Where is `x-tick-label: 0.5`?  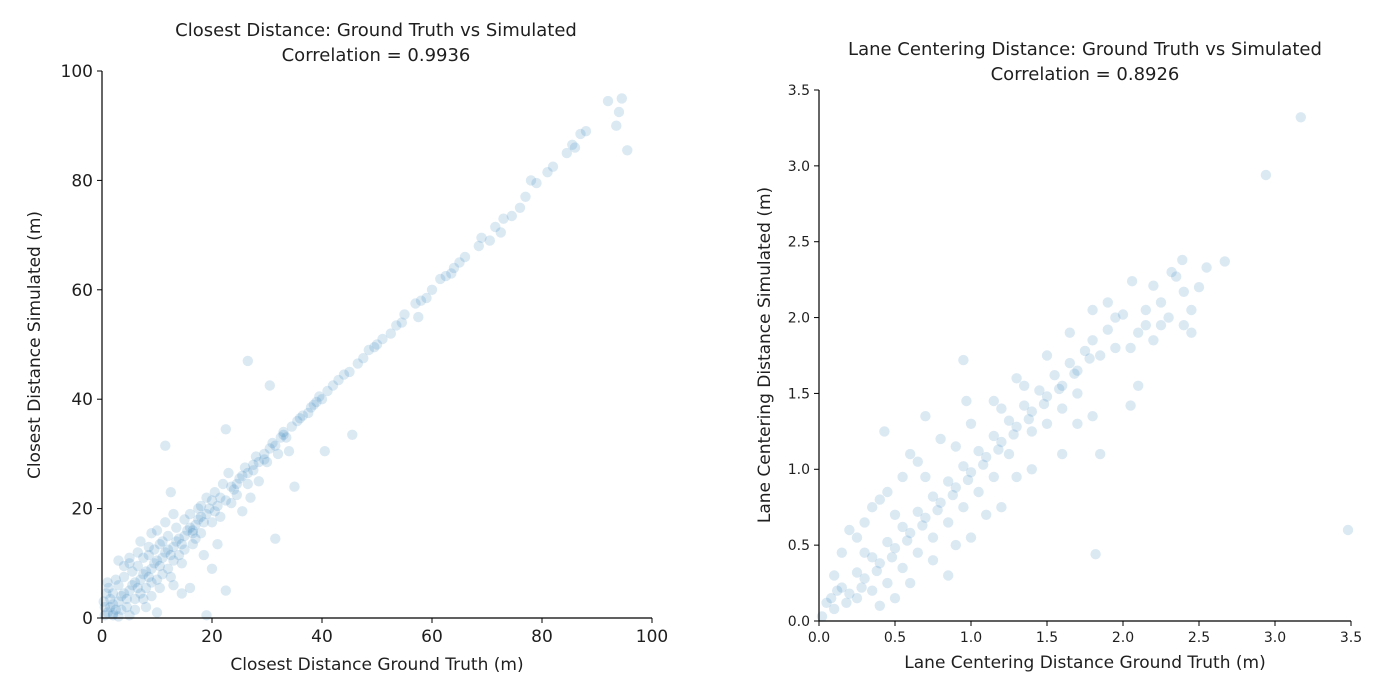
x-tick-label: 0.5 is located at coordinates (895, 638).